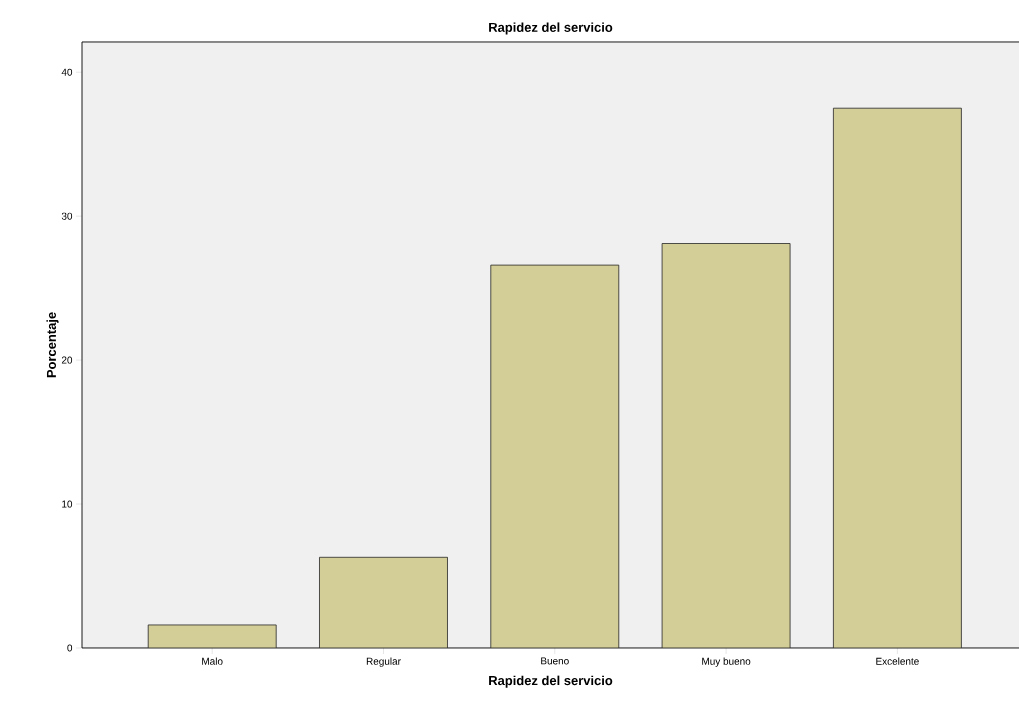 The image size is (1019, 718). What do you see at coordinates (555, 661) in the screenshot?
I see `x-tick-label: Bueno` at bounding box center [555, 661].